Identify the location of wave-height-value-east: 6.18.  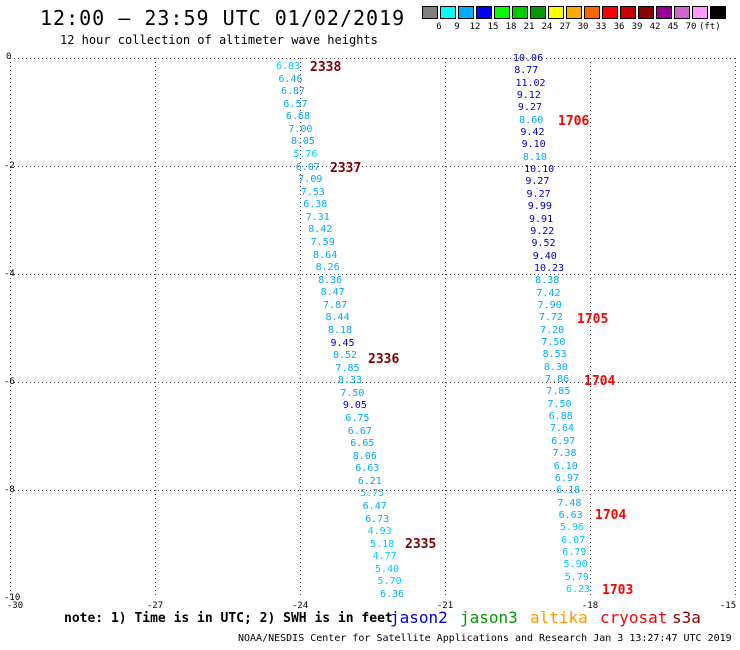
(568, 491).